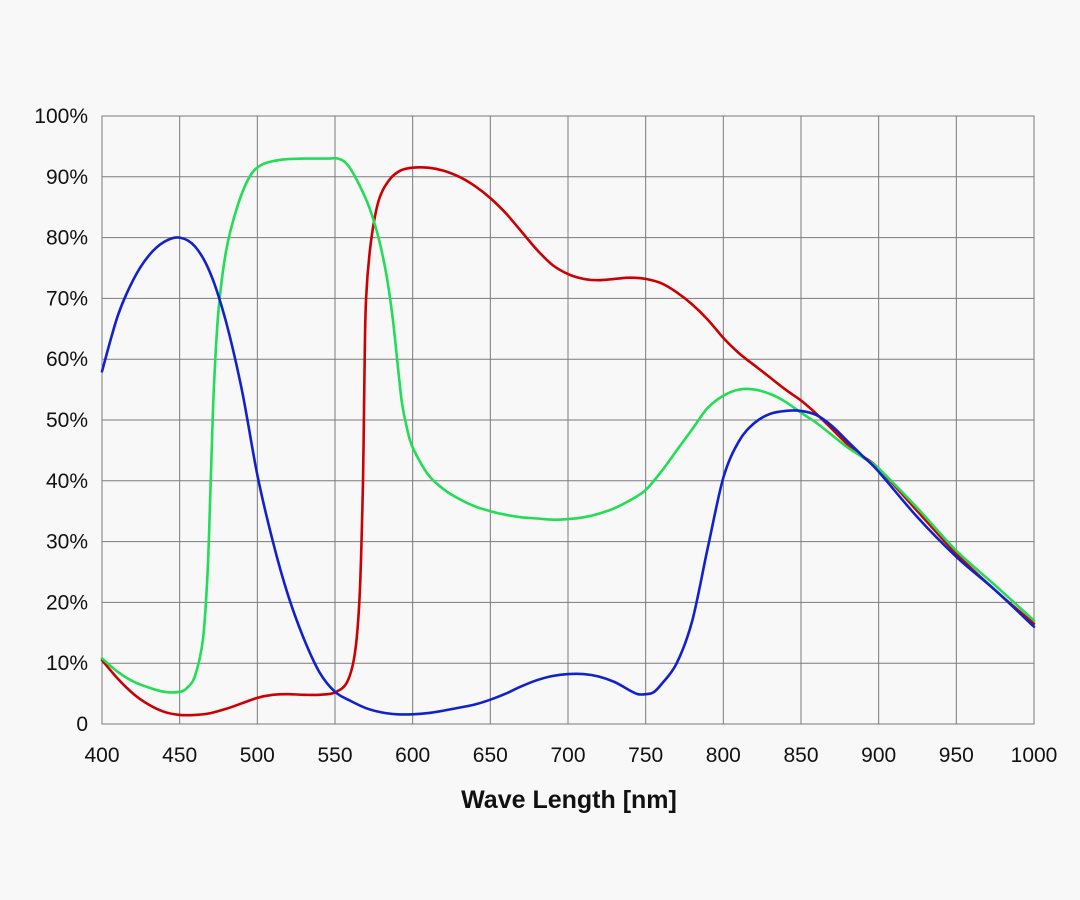 The height and width of the screenshot is (900, 1080). I want to click on y-tick-label: 0, so click(82, 724).